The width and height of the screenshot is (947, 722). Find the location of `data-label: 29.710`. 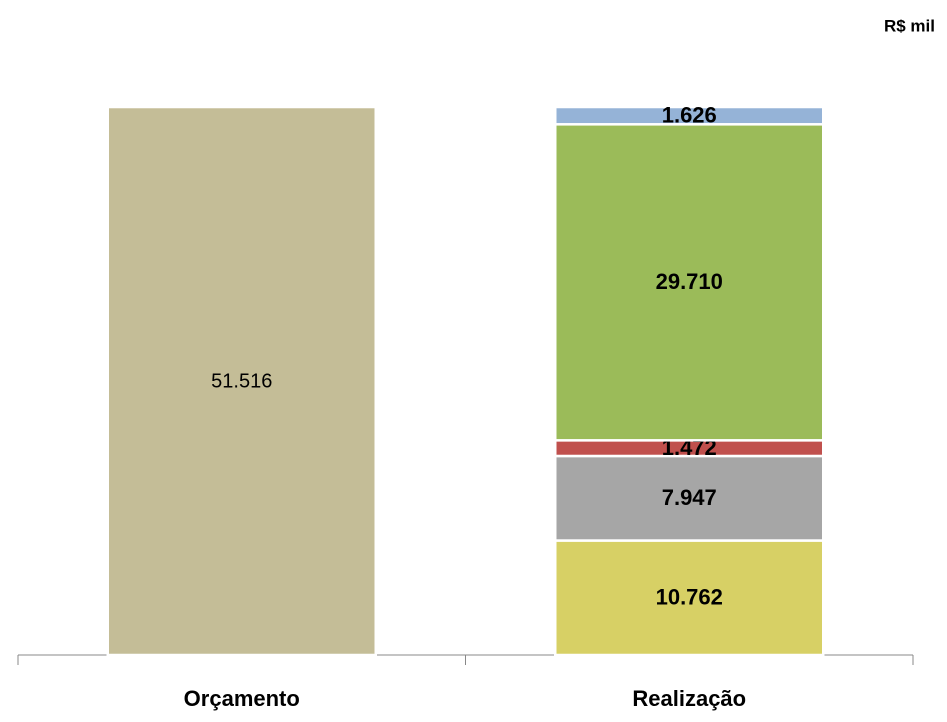

data-label: 29.710 is located at coordinates (689, 281).